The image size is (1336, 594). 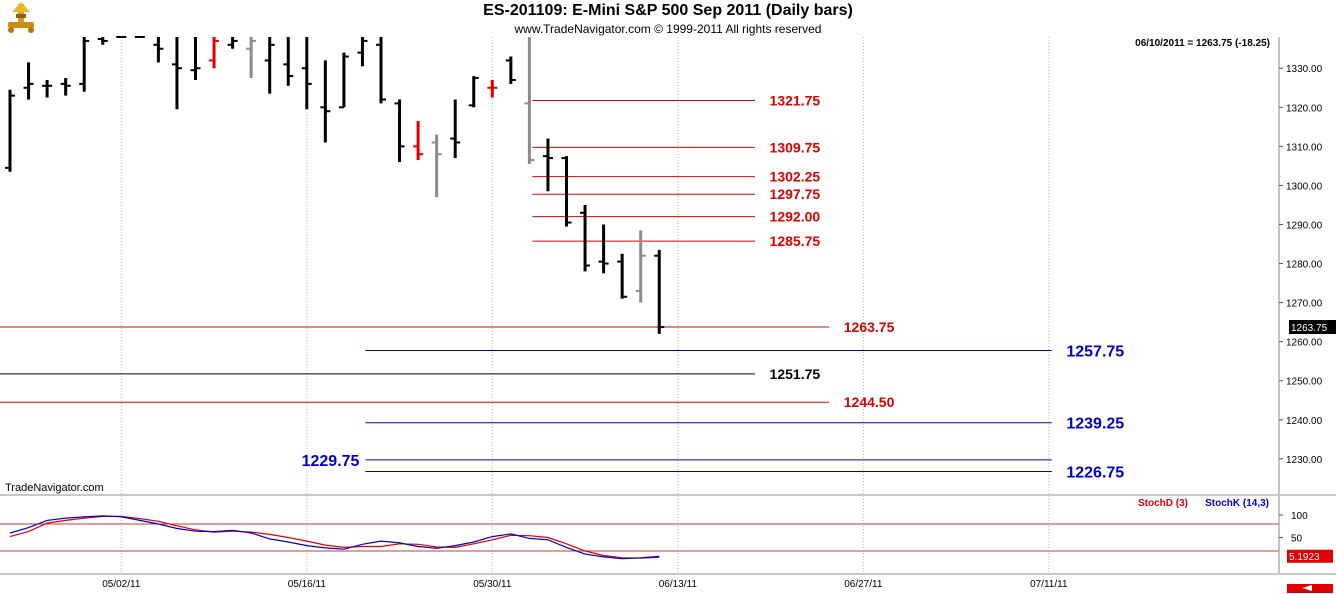 I want to click on current-price-tag, so click(x=1312, y=327).